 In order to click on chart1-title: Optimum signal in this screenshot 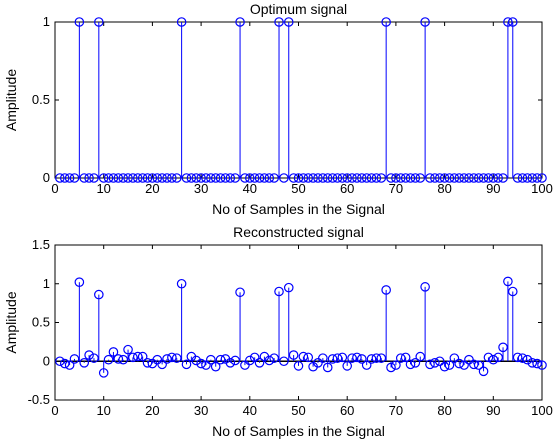, I will do `click(298, 9)`.